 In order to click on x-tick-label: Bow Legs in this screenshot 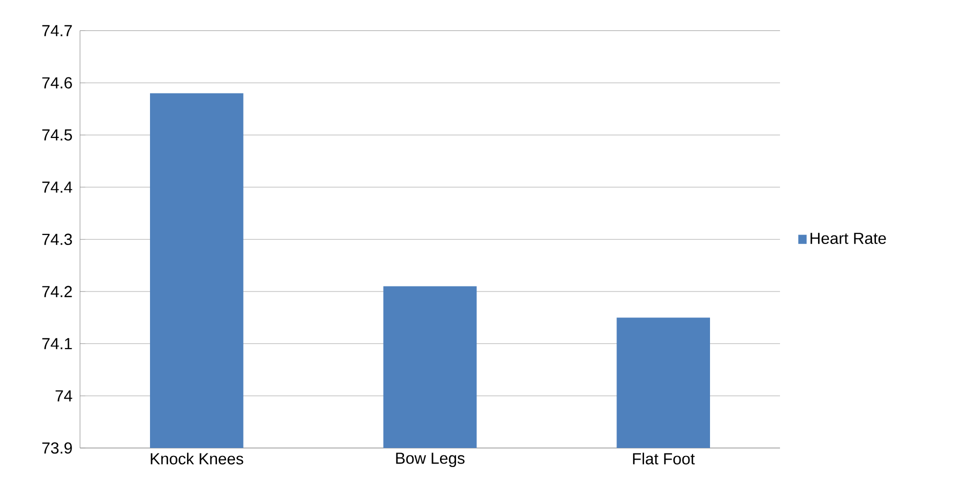, I will do `click(430, 460)`.